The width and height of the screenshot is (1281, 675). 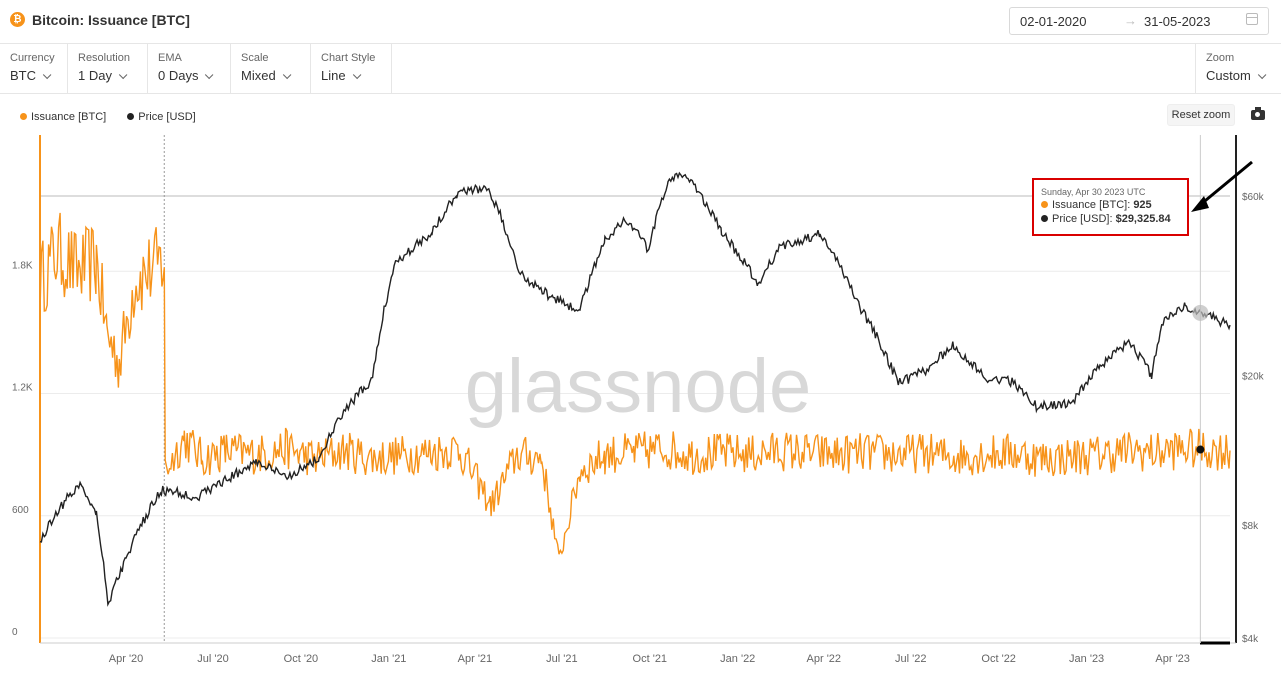 What do you see at coordinates (1201, 115) in the screenshot?
I see `reset-zoom-button: Reset zoom` at bounding box center [1201, 115].